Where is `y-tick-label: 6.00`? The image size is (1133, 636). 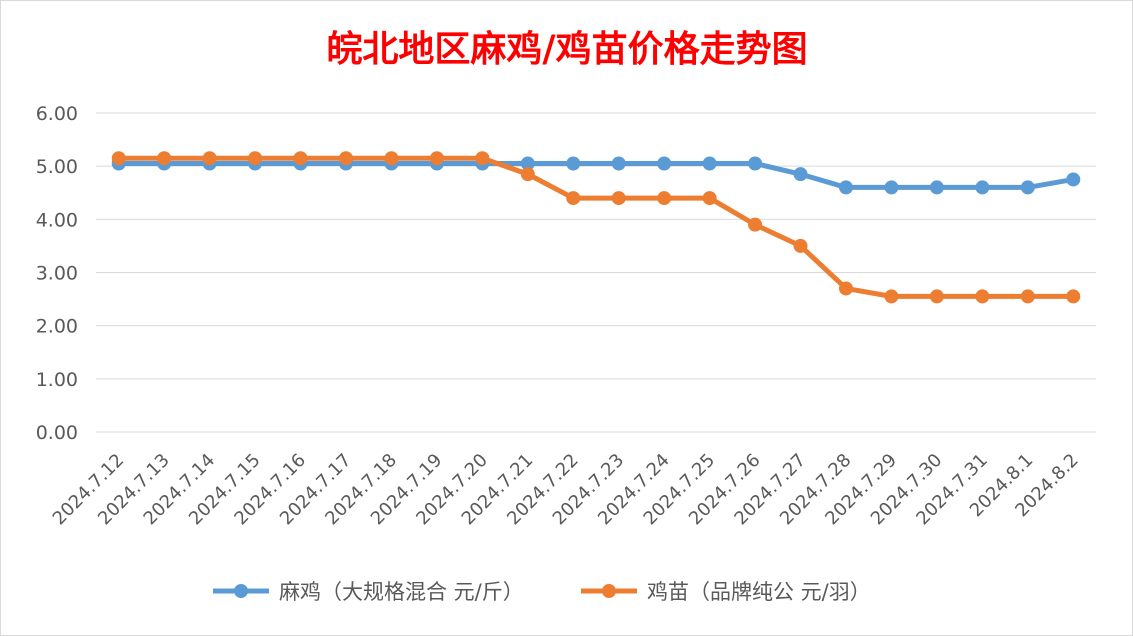 y-tick-label: 6.00 is located at coordinates (57, 114).